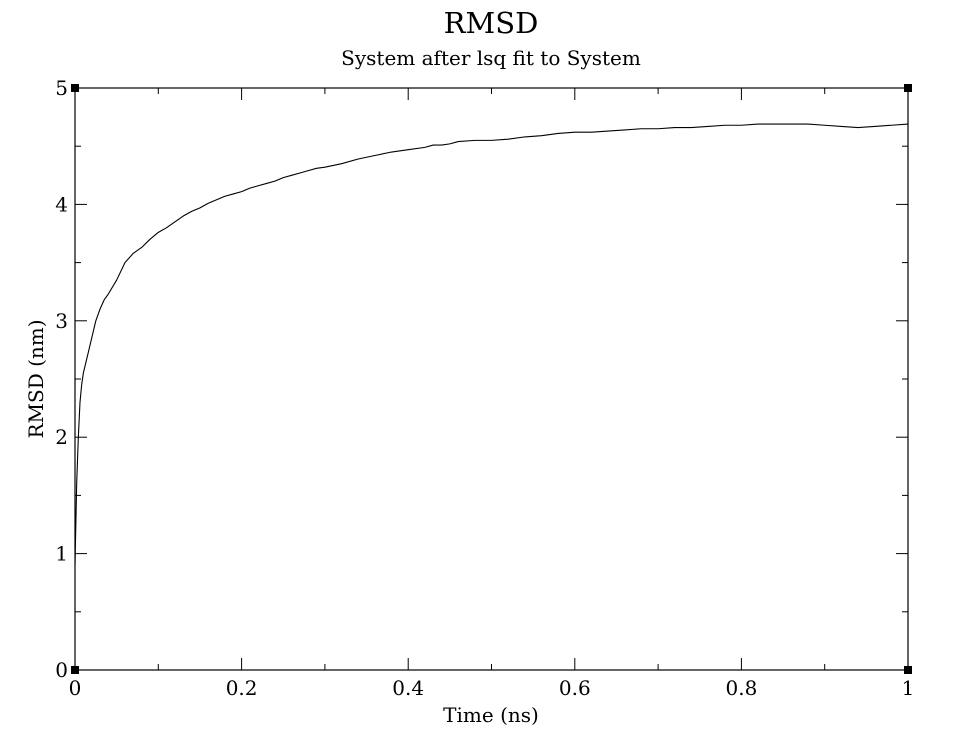 The image size is (969, 745). What do you see at coordinates (61, 204) in the screenshot?
I see `y-tick-label: 4` at bounding box center [61, 204].